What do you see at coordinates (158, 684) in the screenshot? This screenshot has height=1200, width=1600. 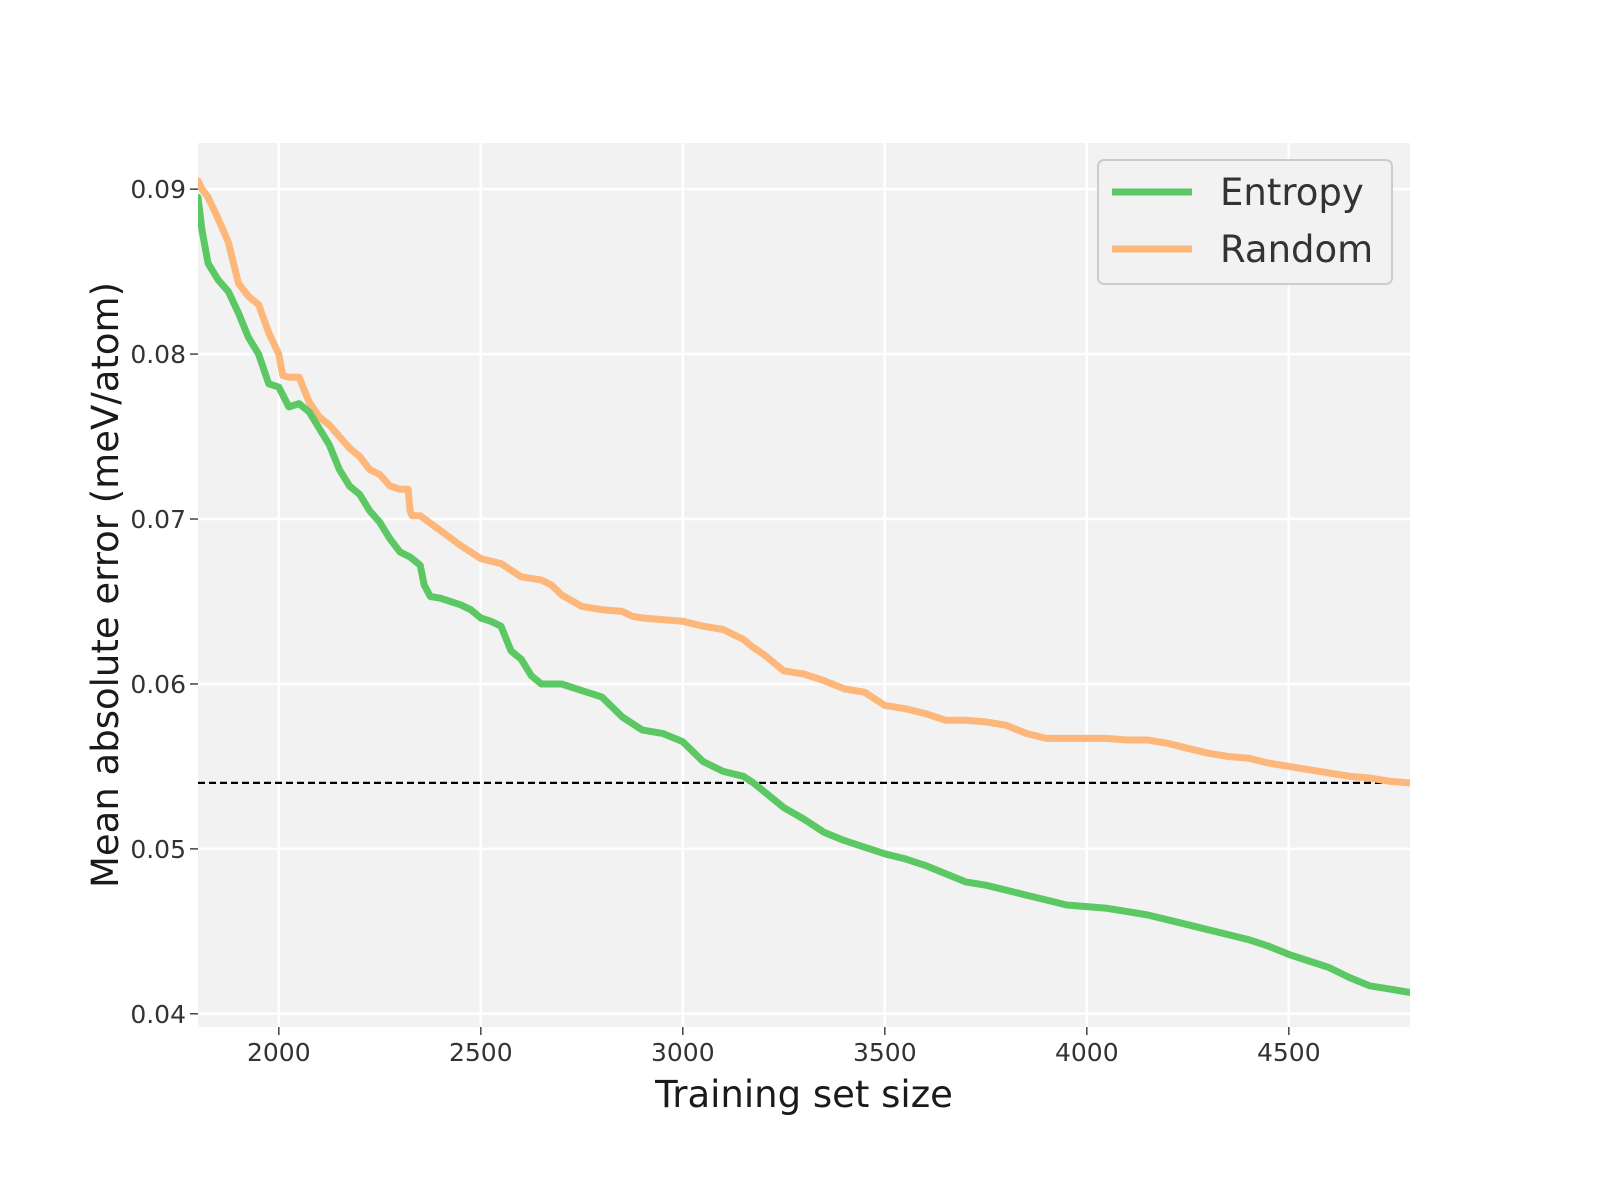 I see `y-tick-label: 0.06` at bounding box center [158, 684].